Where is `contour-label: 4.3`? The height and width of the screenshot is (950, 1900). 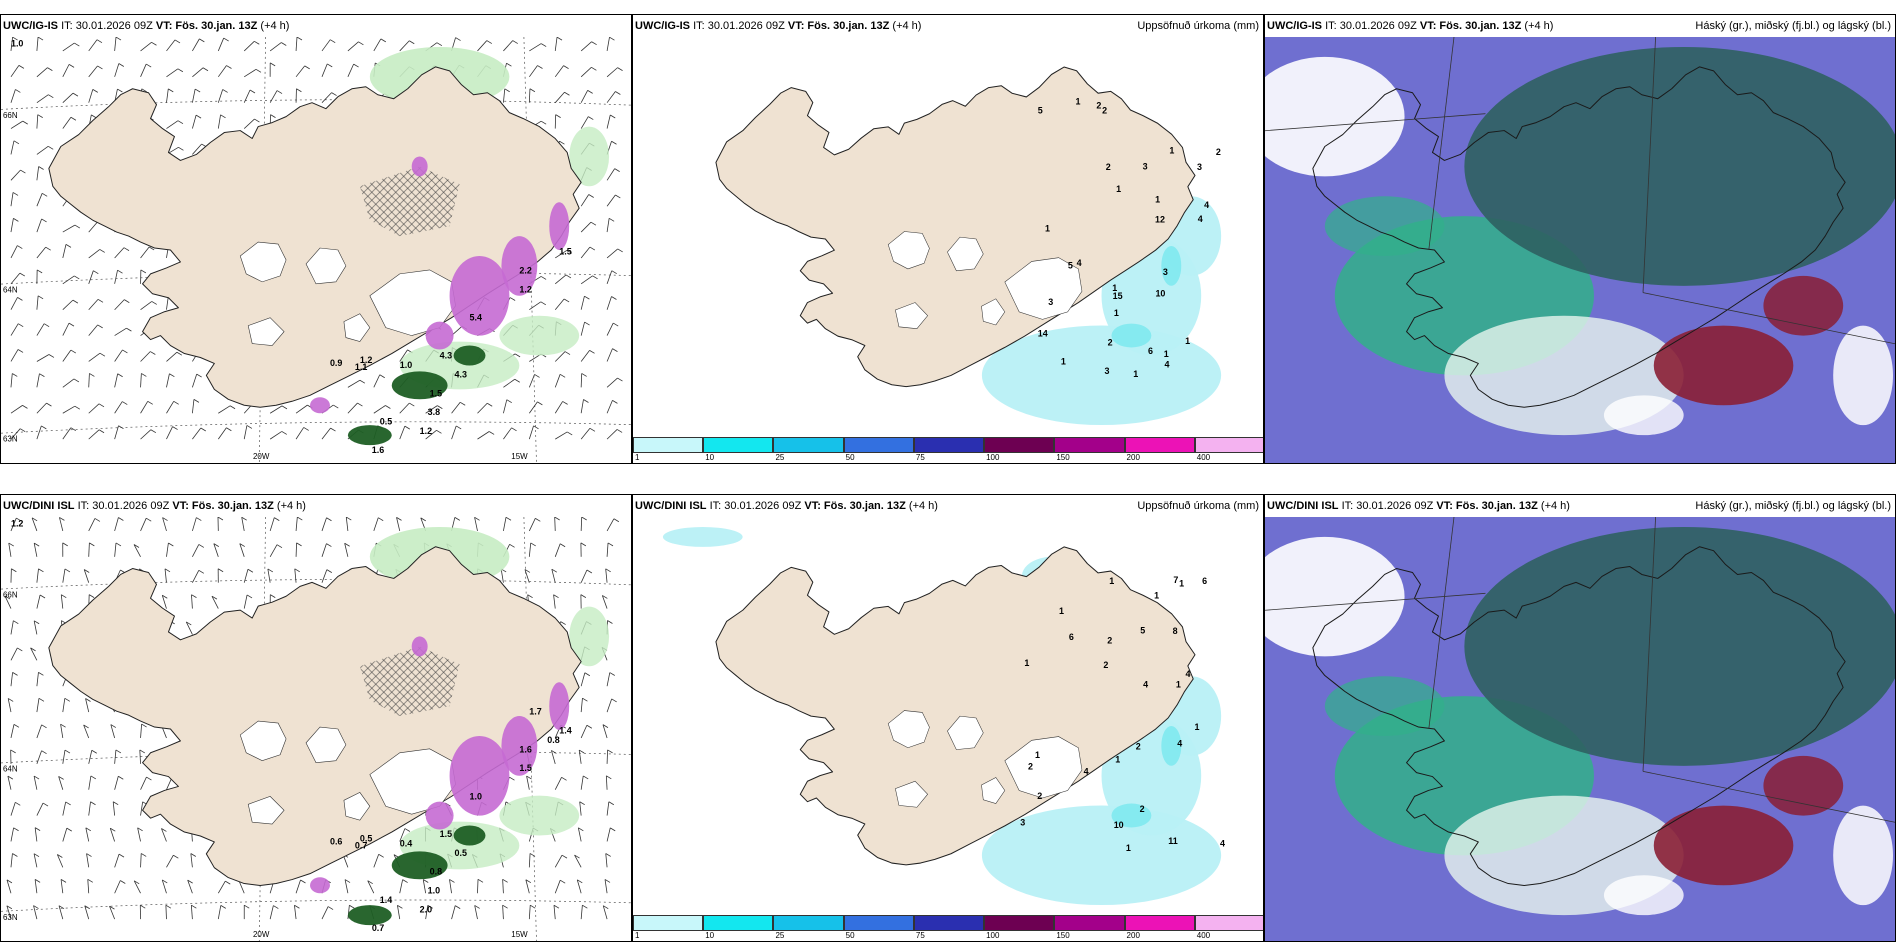
contour-label: 4.3 is located at coordinates (446, 355).